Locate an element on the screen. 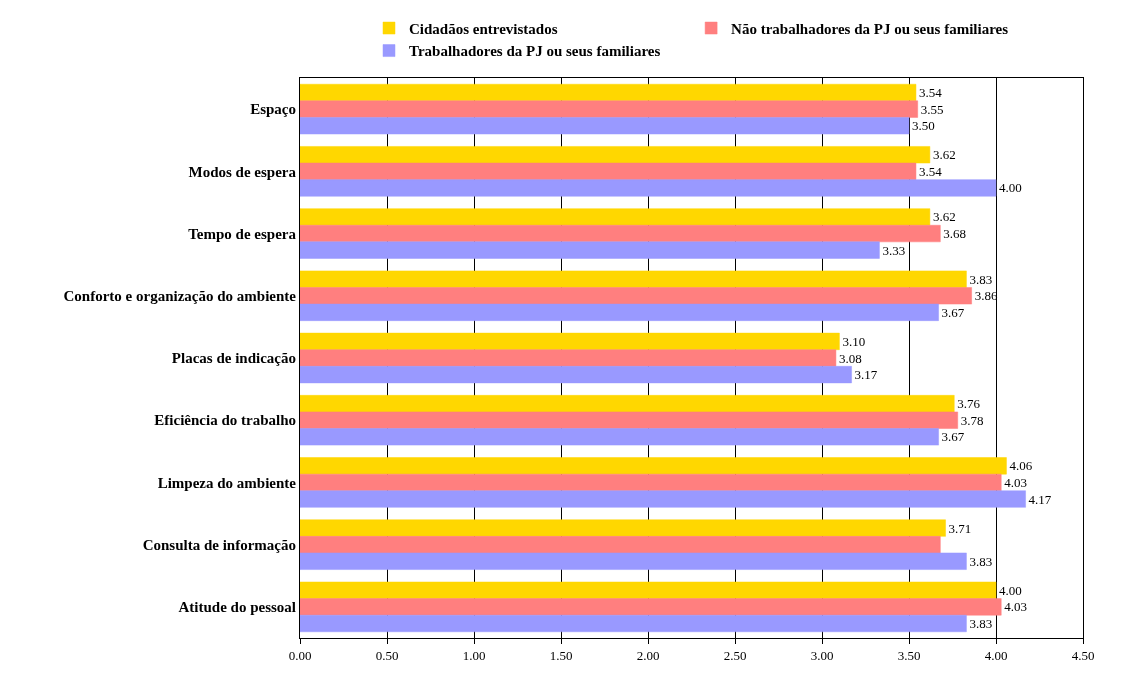  text: 2.50 is located at coordinates (735, 655).